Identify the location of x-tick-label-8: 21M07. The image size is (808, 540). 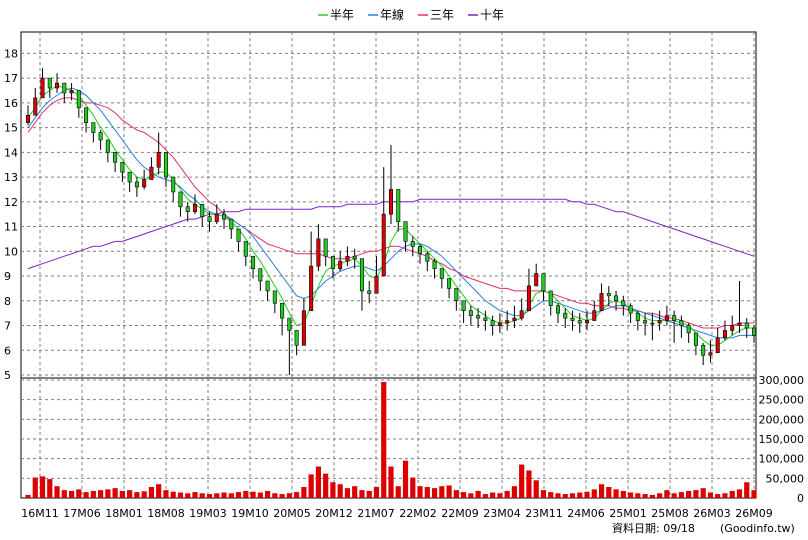
(376, 513).